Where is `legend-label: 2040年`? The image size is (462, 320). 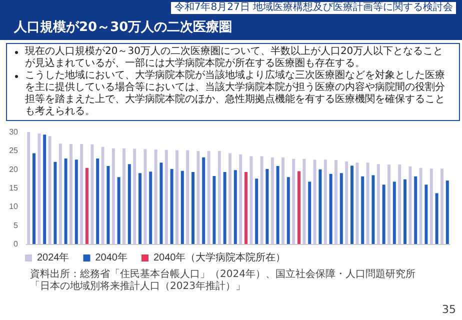 legend-label: 2040年 is located at coordinates (111, 258).